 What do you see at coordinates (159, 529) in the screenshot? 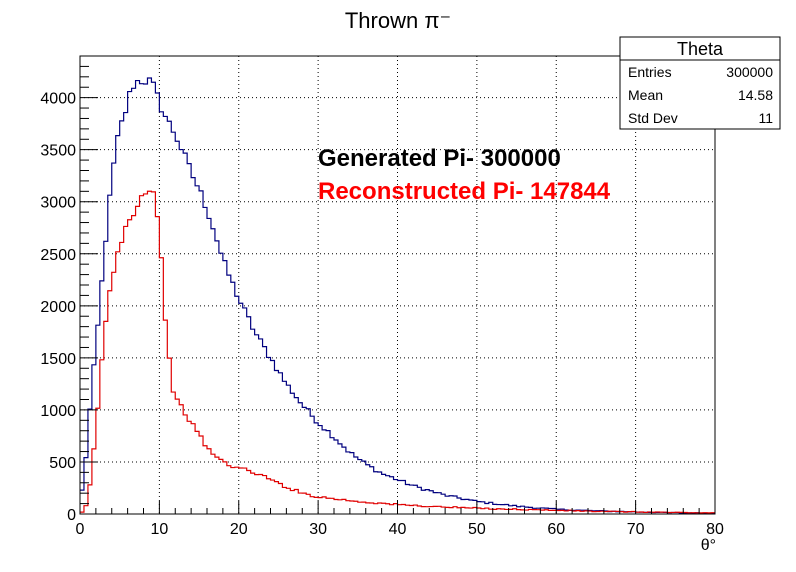
I see `x-tick-label: 10` at bounding box center [159, 529].